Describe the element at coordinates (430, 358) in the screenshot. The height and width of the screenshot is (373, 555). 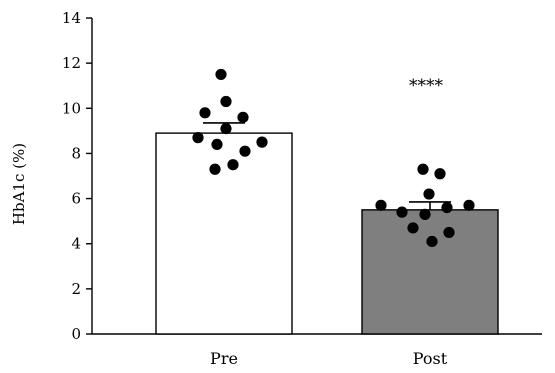
I see `x-category-label: Post` at that location.